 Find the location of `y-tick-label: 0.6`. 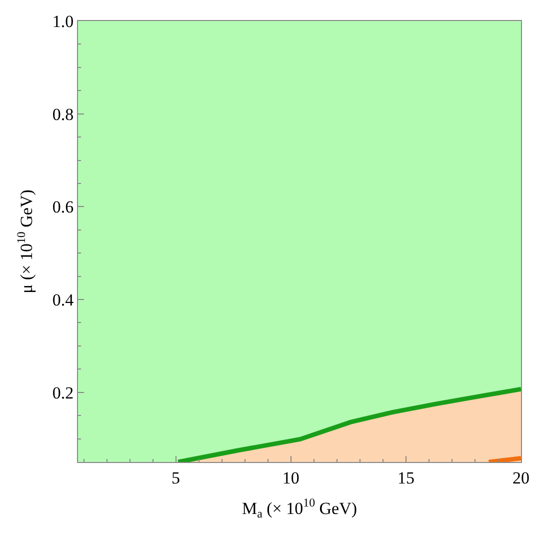

y-tick-label: 0.6 is located at coordinates (63, 207).